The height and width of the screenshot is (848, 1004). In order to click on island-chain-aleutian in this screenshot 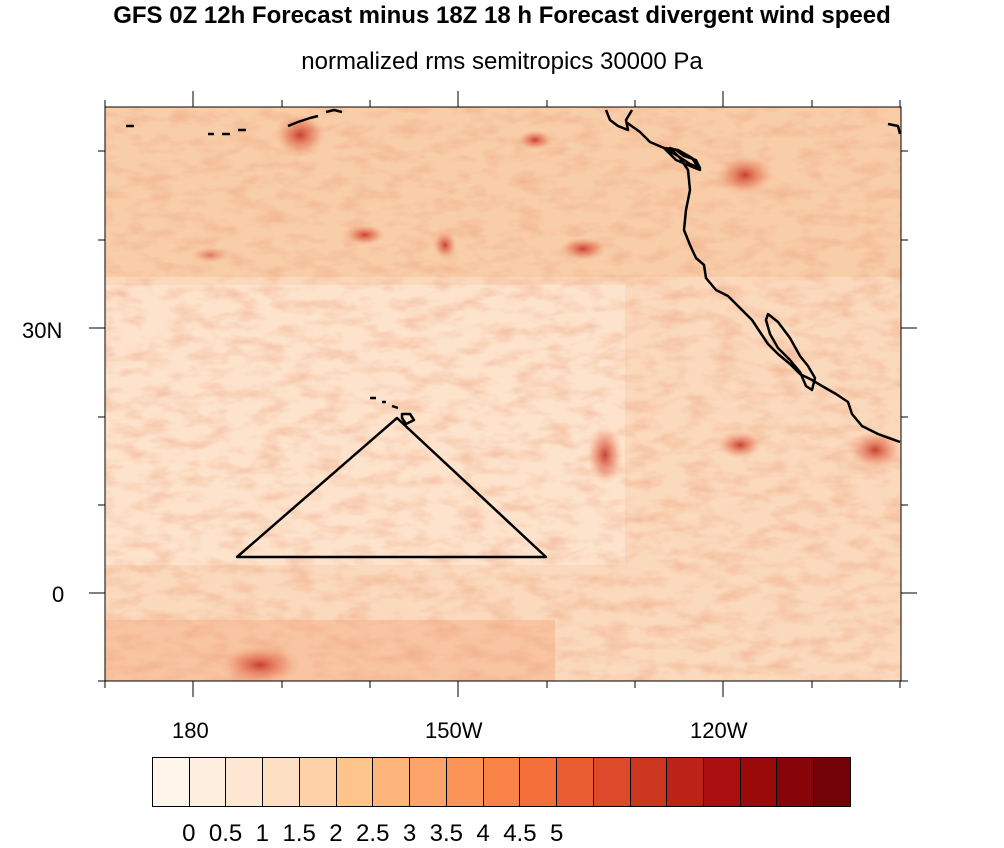, I will do `click(234, 122)`.